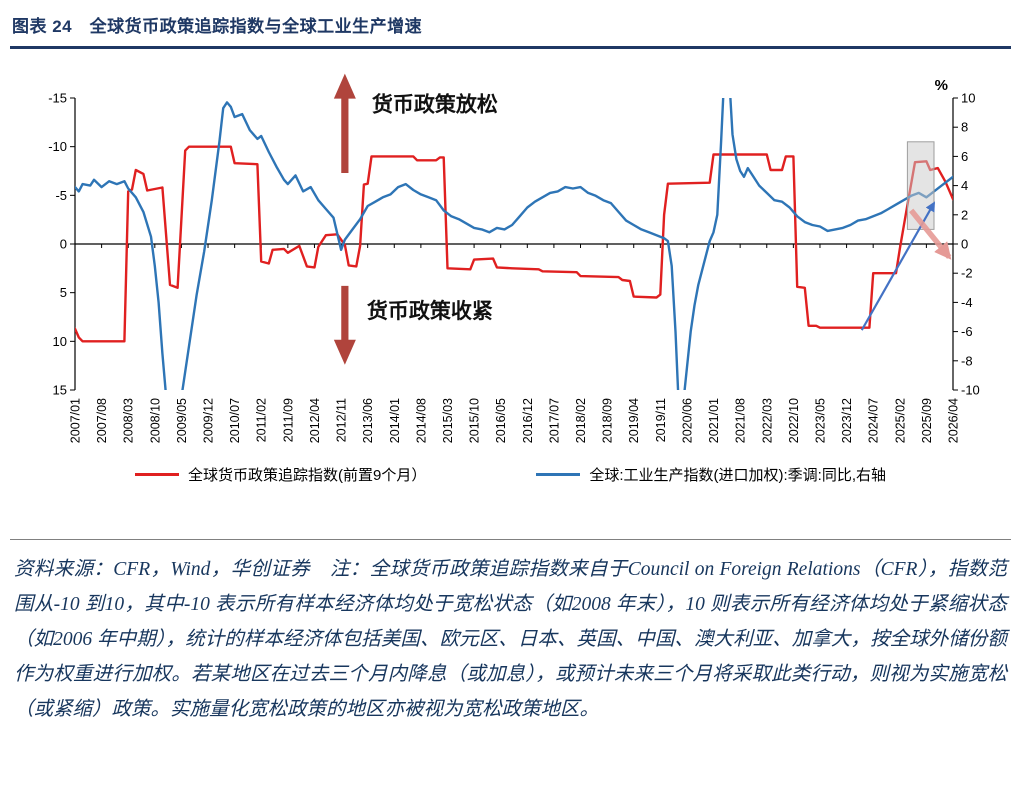 The height and width of the screenshot is (795, 1021). What do you see at coordinates (967, 331) in the screenshot?
I see `svg-text: -6` at bounding box center [967, 331].